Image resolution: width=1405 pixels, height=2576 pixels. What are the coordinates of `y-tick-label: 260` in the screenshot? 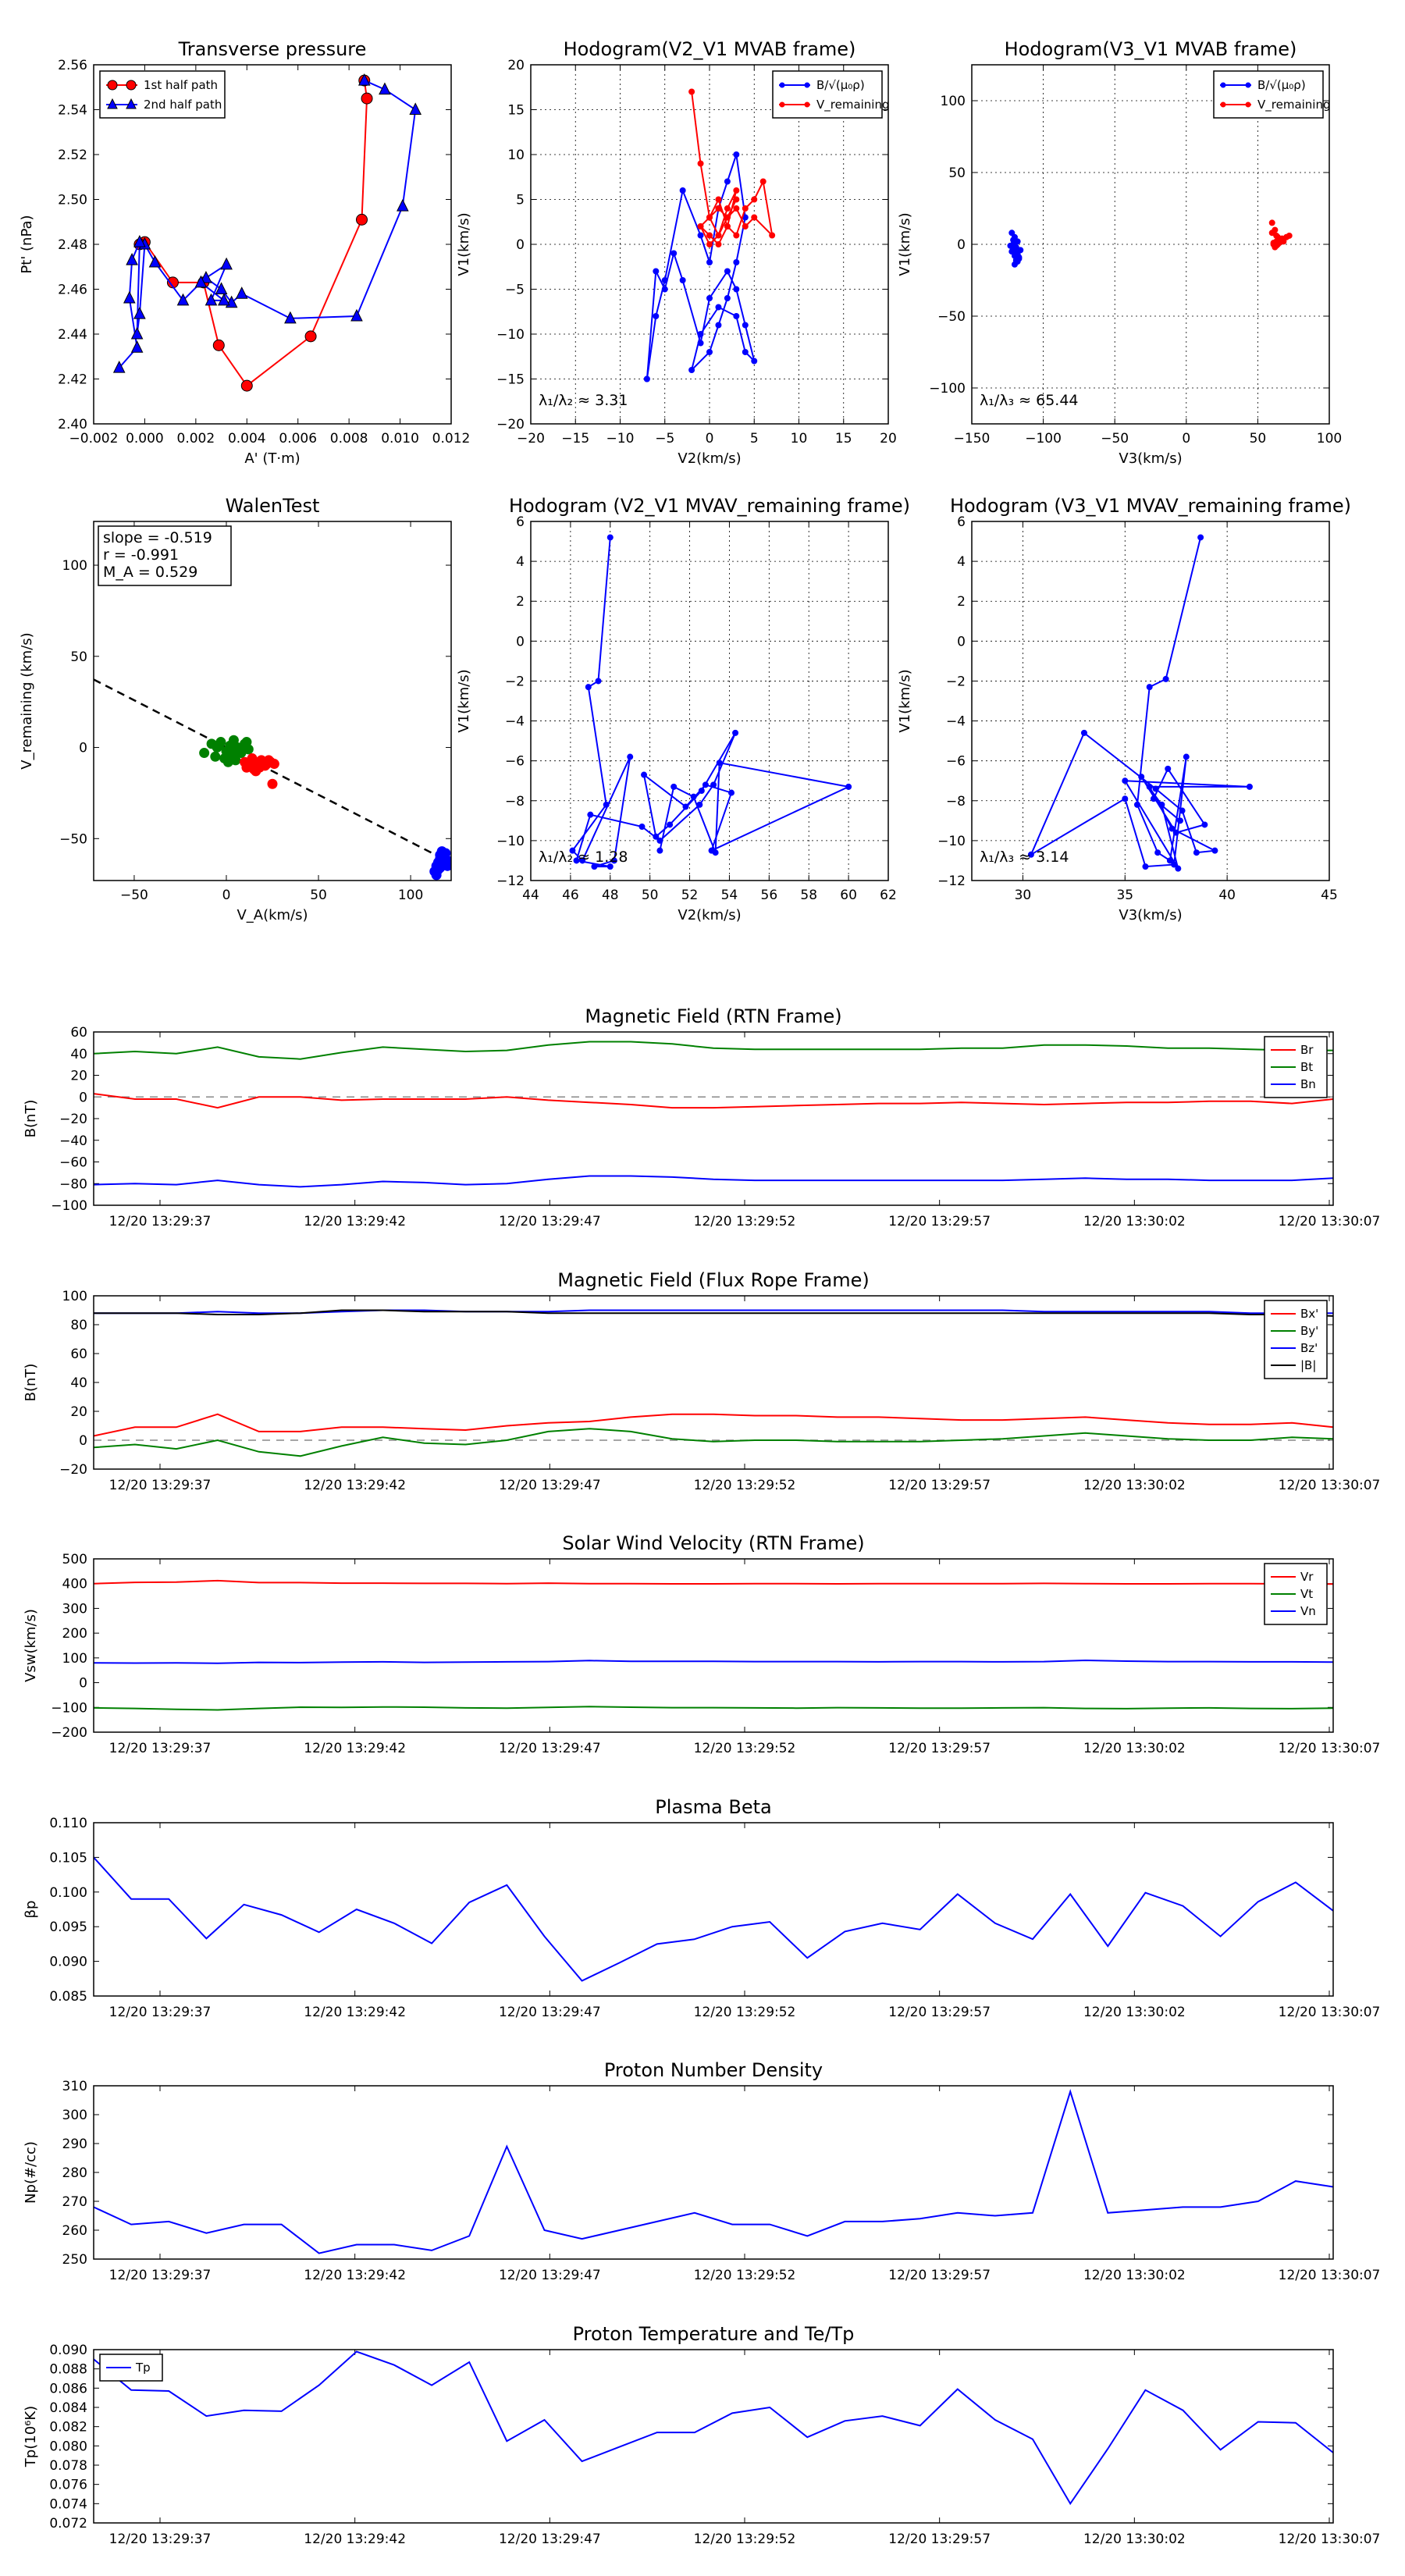 It's located at (74, 2231).